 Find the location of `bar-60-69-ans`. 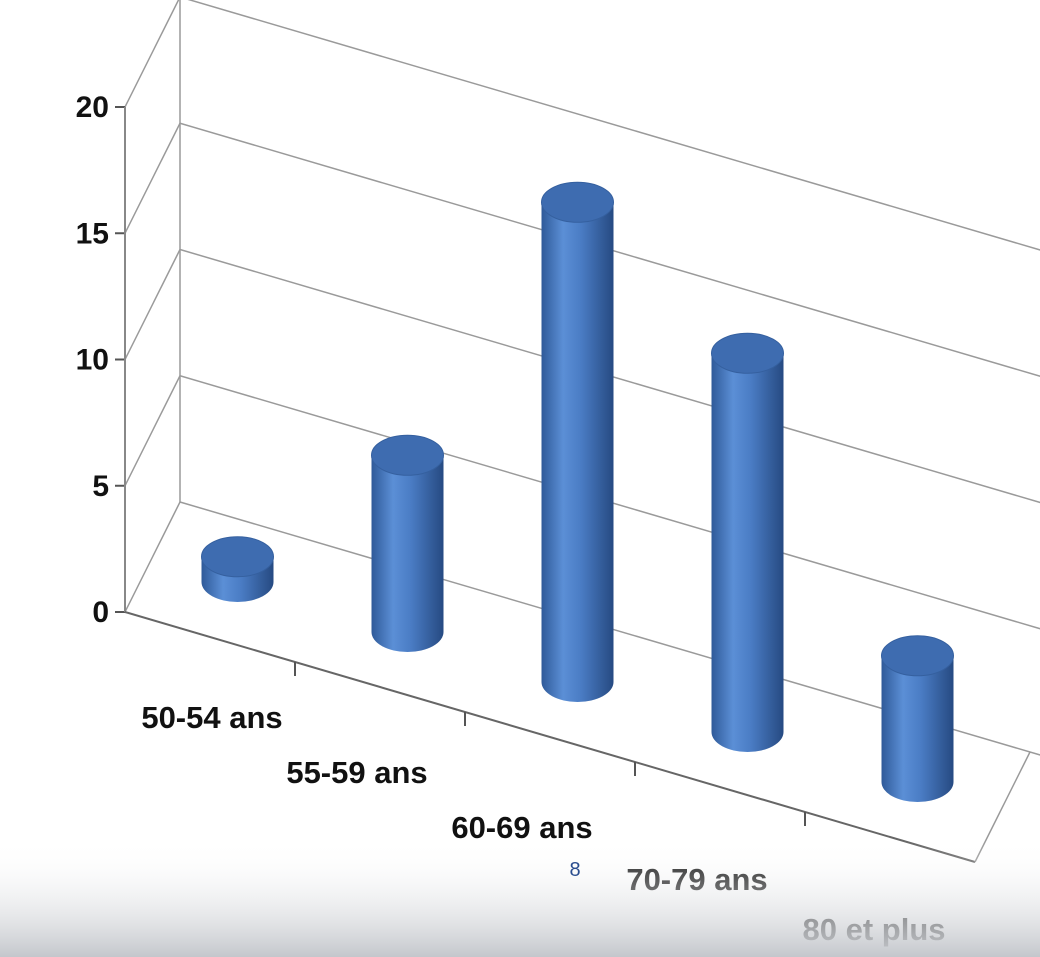

bar-60-69-ans is located at coordinates (577, 441).